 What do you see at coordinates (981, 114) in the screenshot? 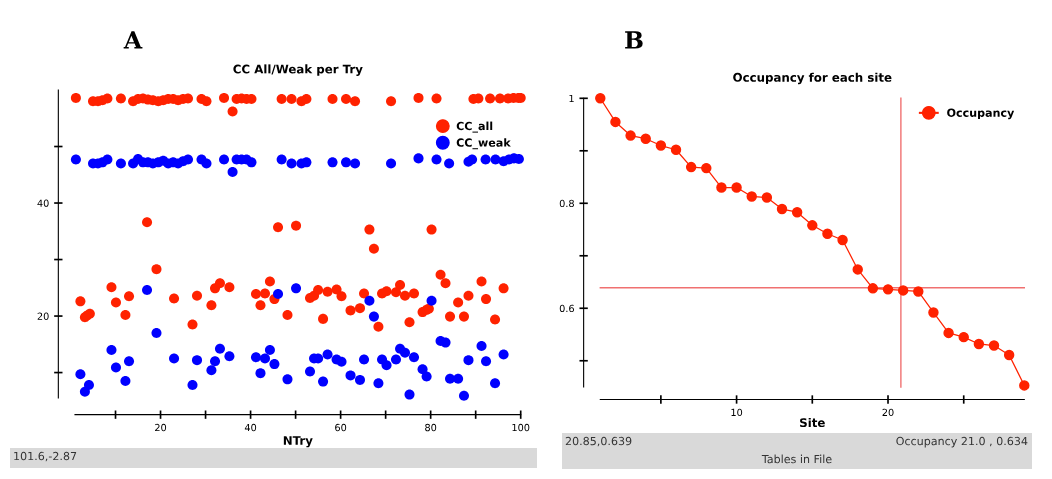
I see `legend-label: Occupancy` at bounding box center [981, 114].